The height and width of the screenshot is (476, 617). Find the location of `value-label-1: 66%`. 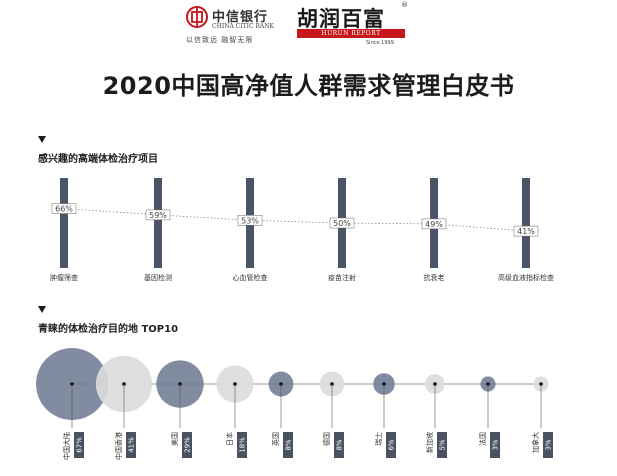

value-label-1: 66% is located at coordinates (64, 209).